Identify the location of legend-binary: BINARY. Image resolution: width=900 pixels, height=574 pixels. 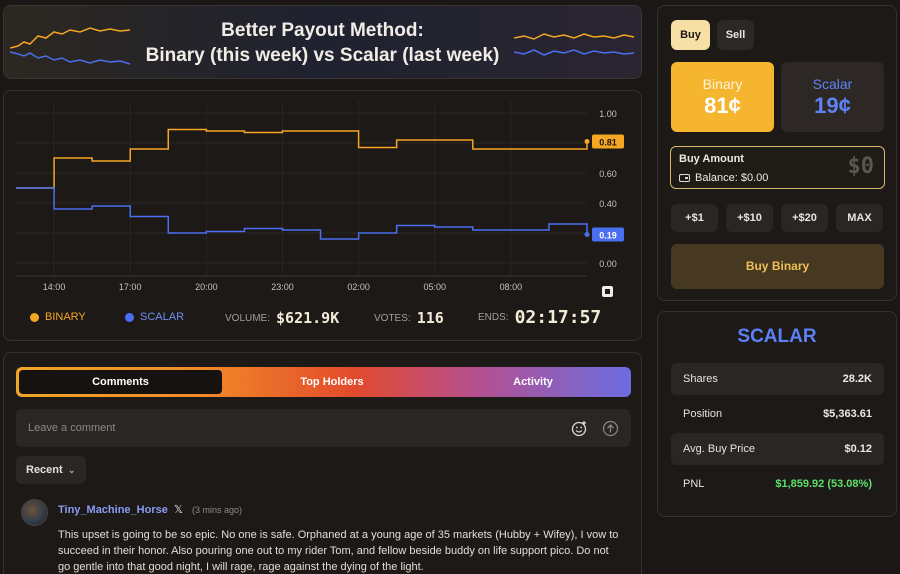
(58, 317).